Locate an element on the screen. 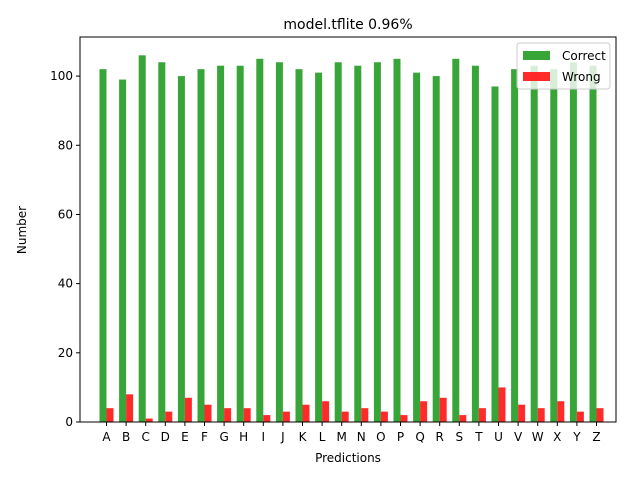 The width and height of the screenshot is (640, 480). bar-correct-D is located at coordinates (162, 242).